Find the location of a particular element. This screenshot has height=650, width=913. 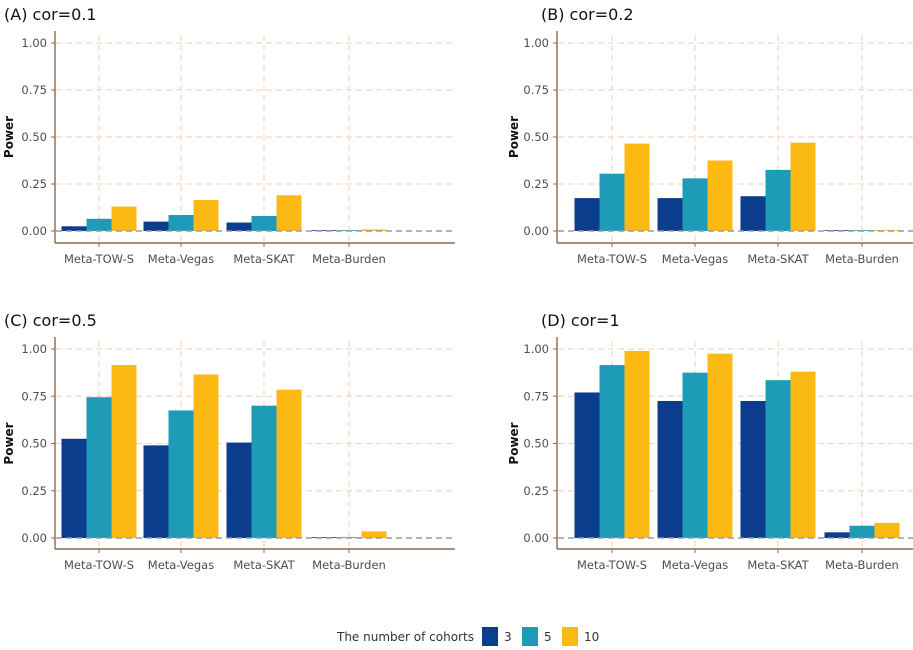

legend: The number of cohorts 3 5 10 is located at coordinates (467, 636).